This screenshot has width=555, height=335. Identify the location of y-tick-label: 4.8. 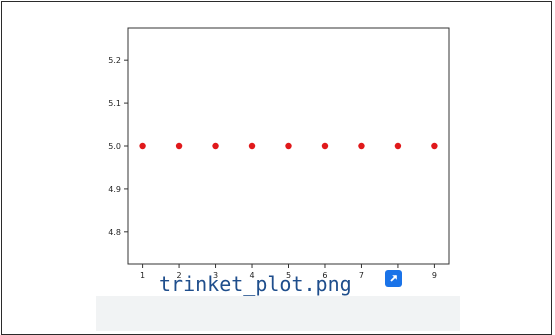
(114, 232).